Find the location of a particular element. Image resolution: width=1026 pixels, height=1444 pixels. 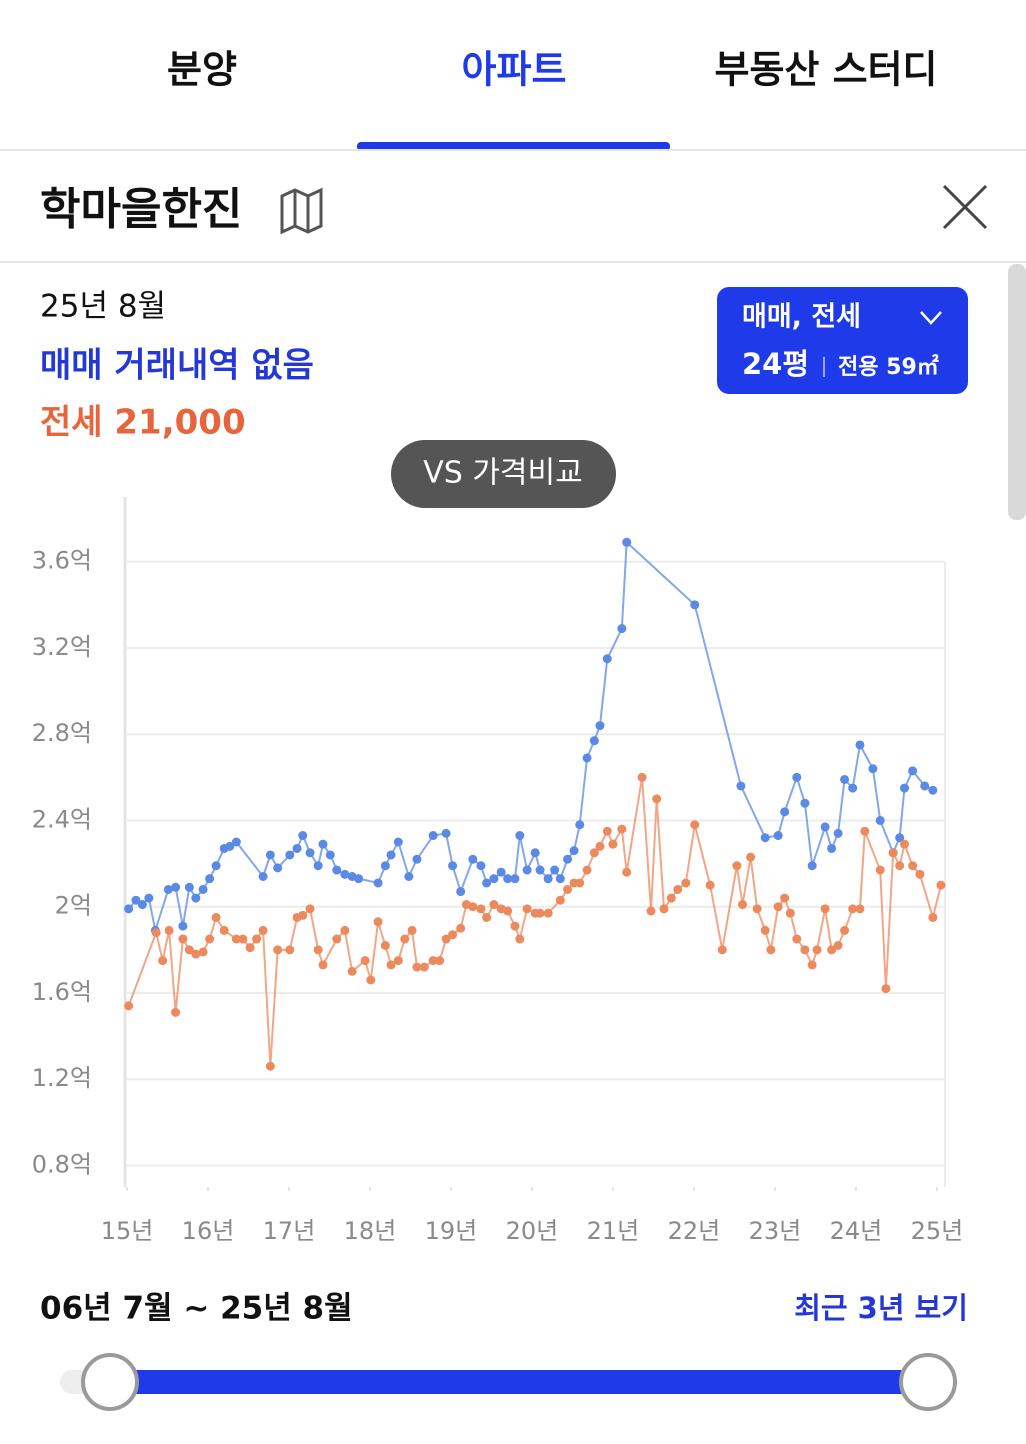

recent-button: 최근 3년 보기 is located at coordinates (881, 1308).